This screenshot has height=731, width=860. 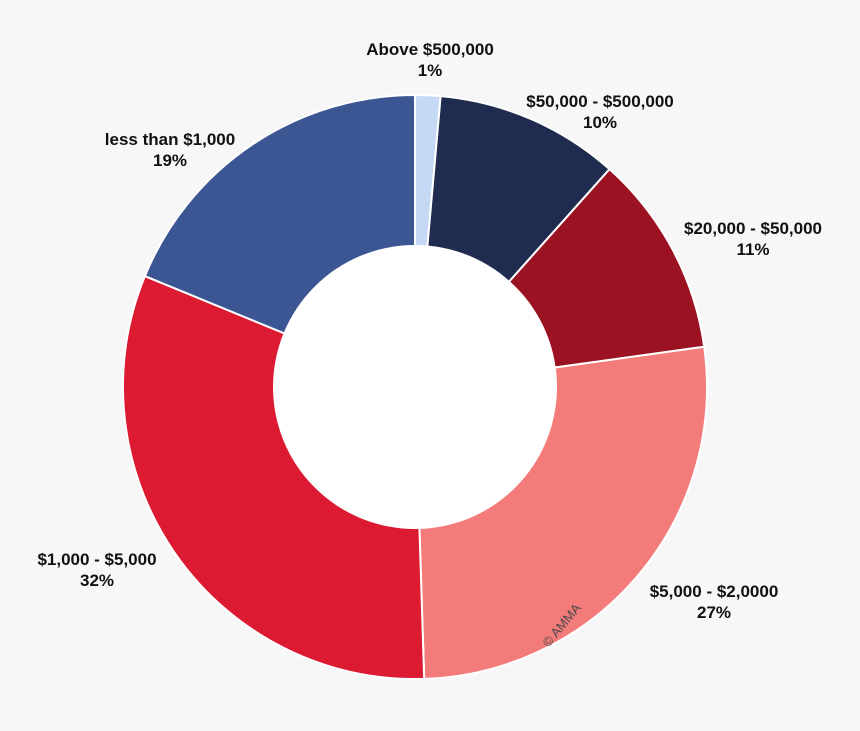 What do you see at coordinates (170, 160) in the screenshot?
I see `slice-pct-6: 19%` at bounding box center [170, 160].